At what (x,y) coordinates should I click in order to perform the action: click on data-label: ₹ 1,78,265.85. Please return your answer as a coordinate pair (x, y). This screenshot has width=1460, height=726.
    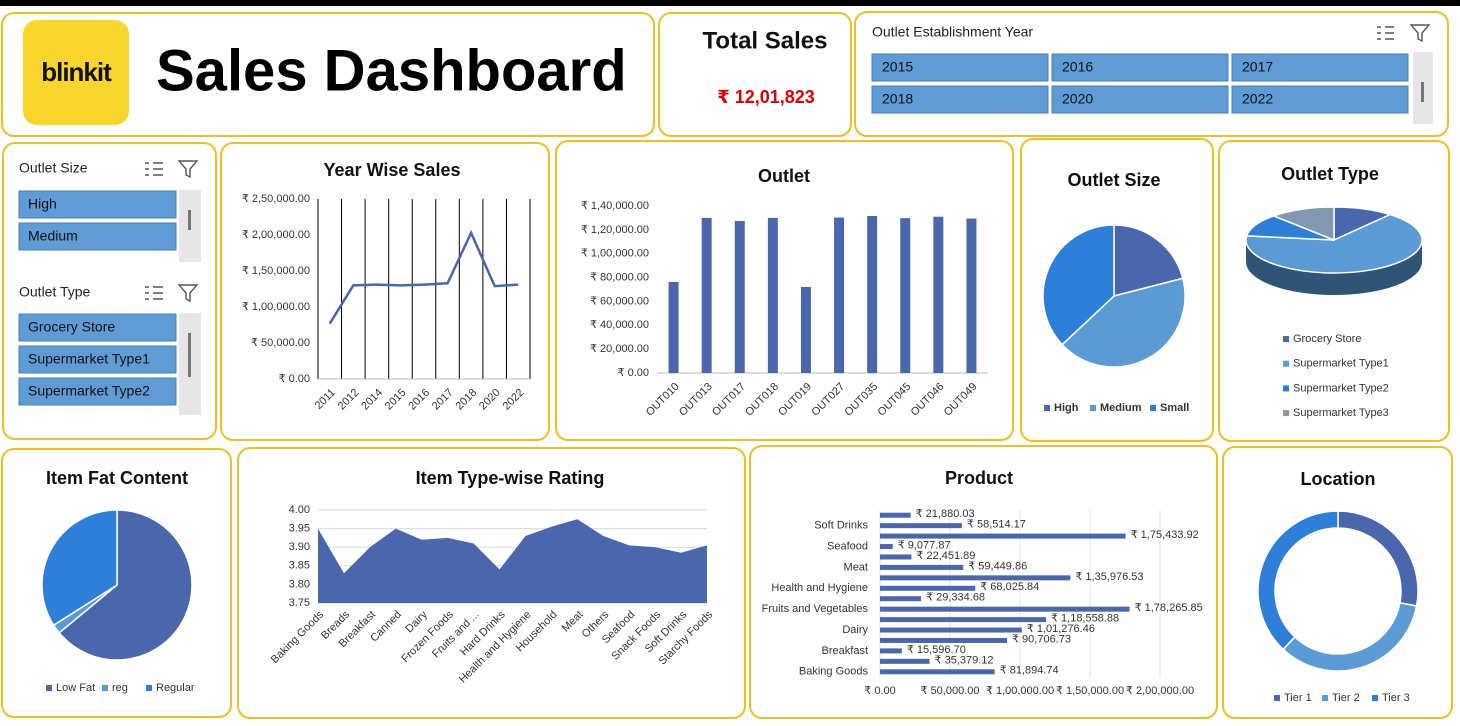
    Looking at the image, I should click on (1169, 608).